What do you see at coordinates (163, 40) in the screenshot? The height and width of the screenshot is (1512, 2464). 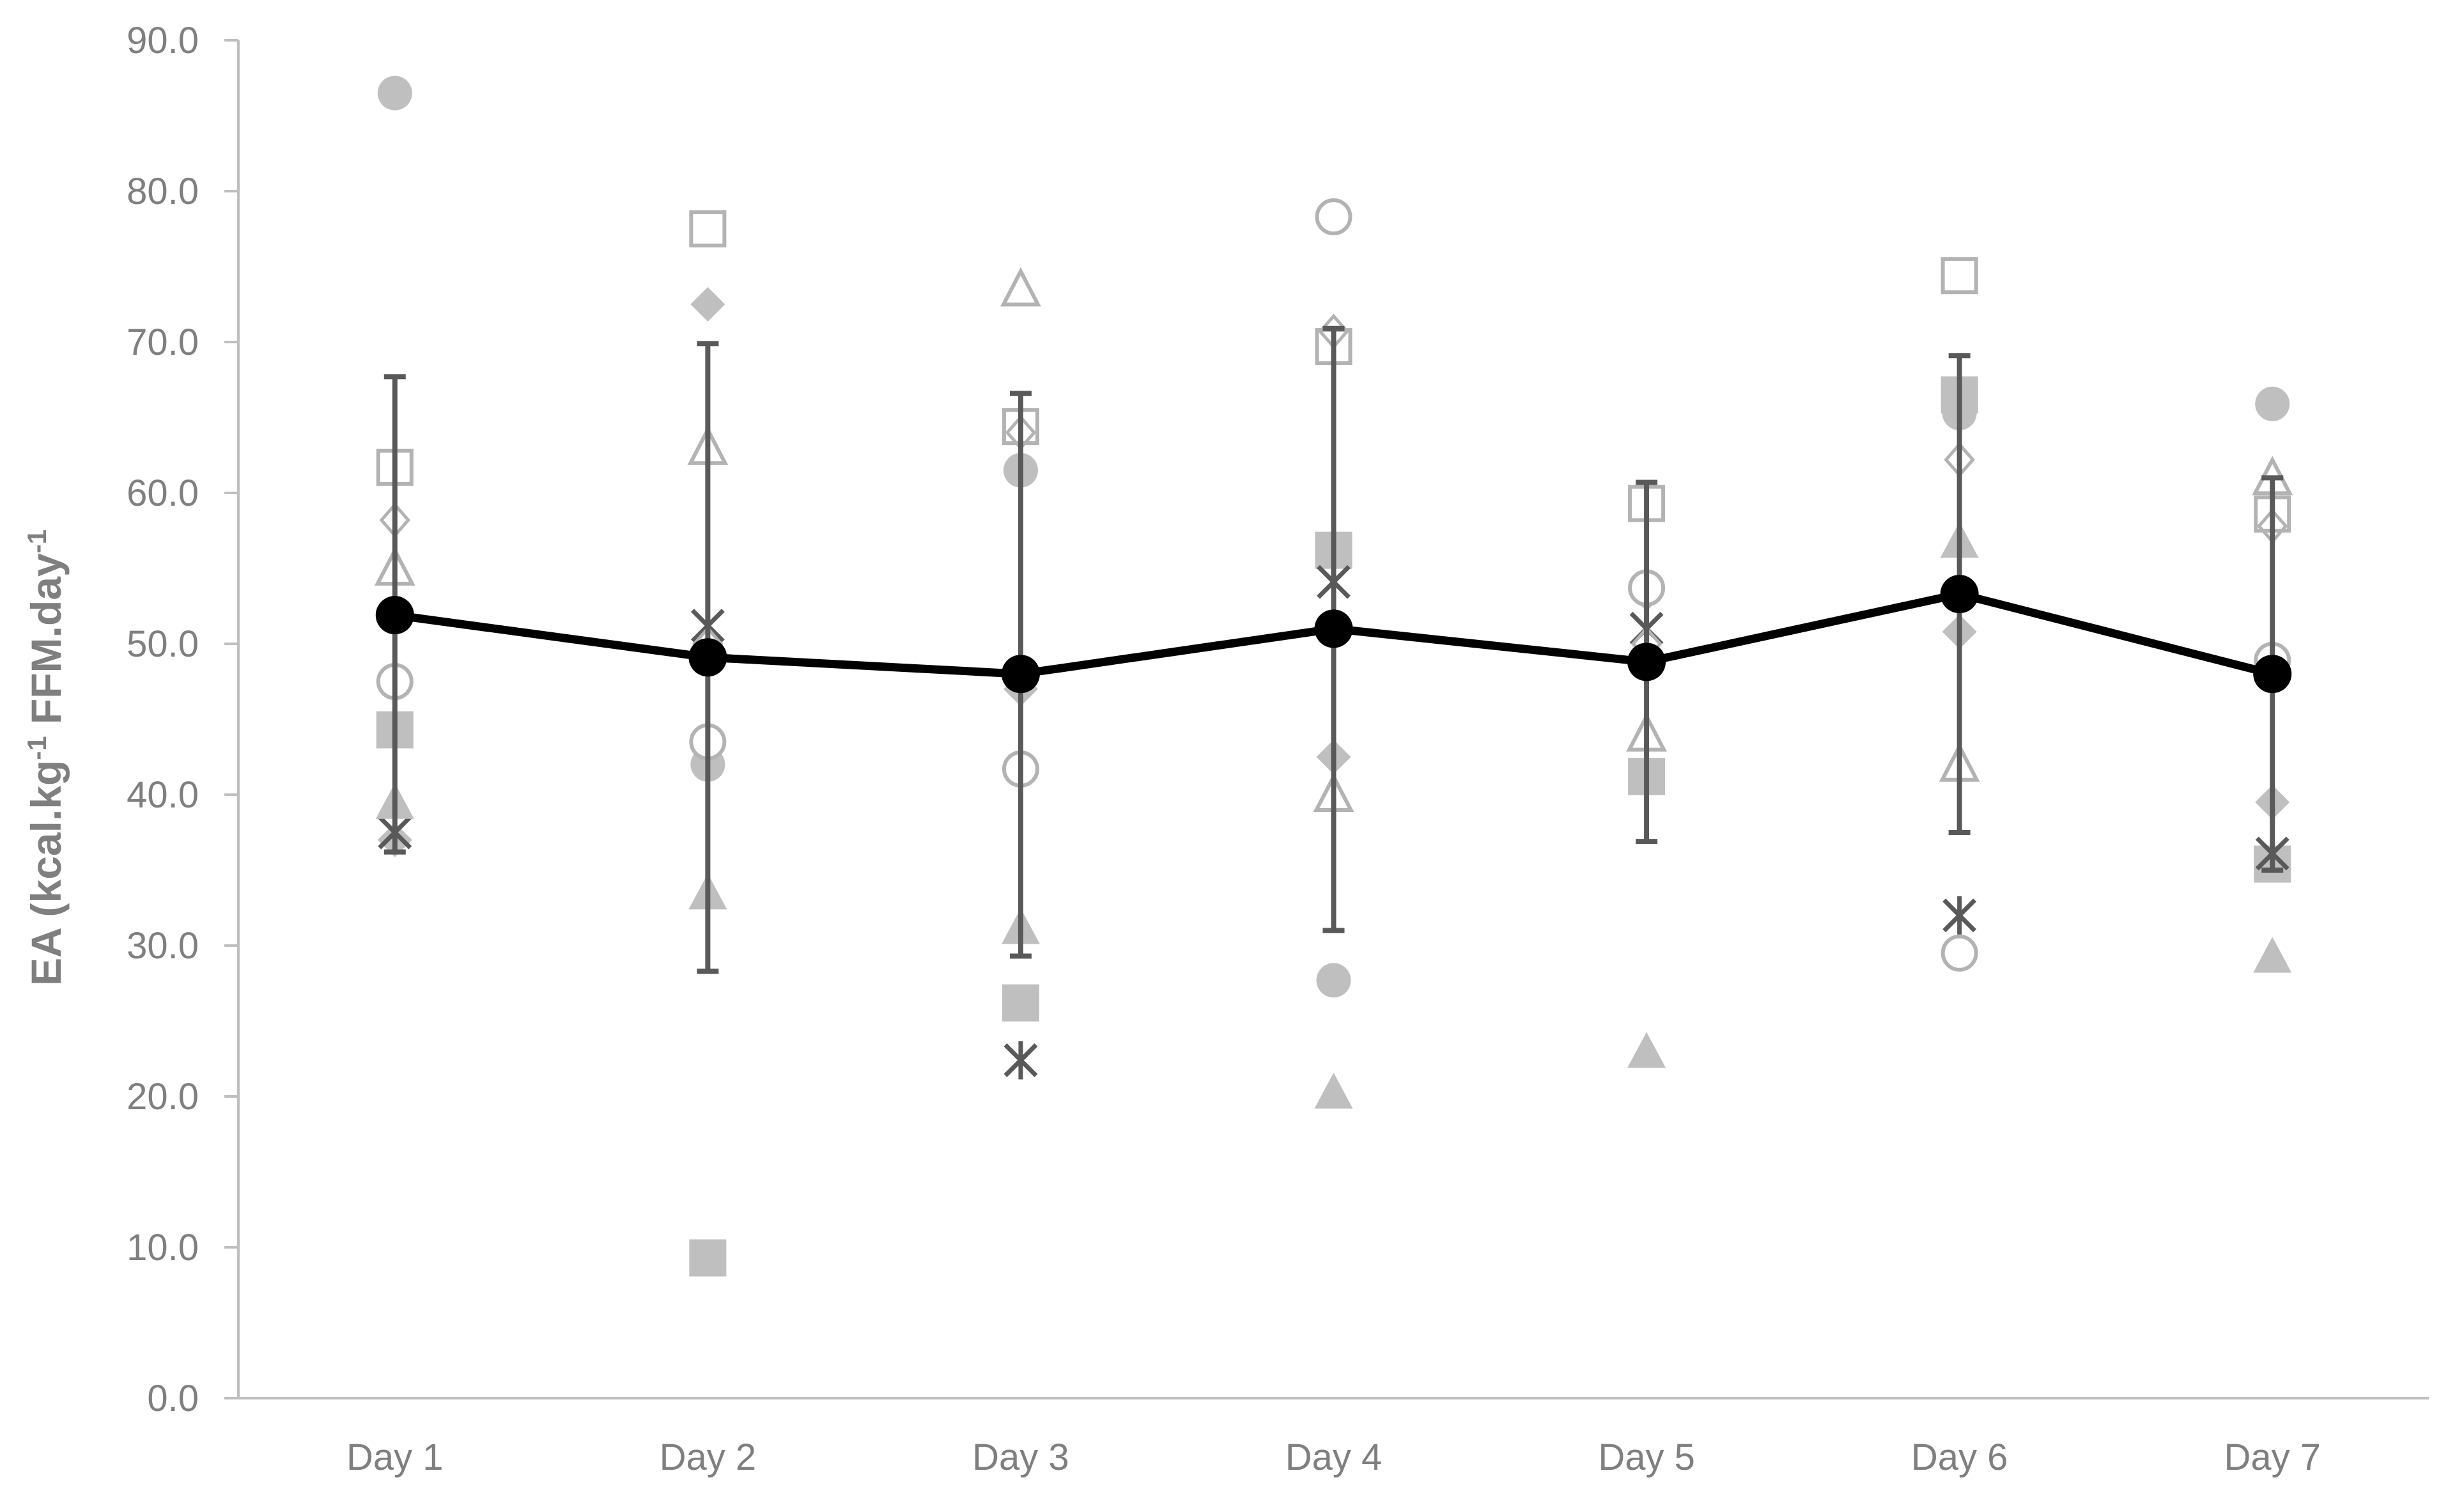 I see `y-tick-label: 90.0` at bounding box center [163, 40].